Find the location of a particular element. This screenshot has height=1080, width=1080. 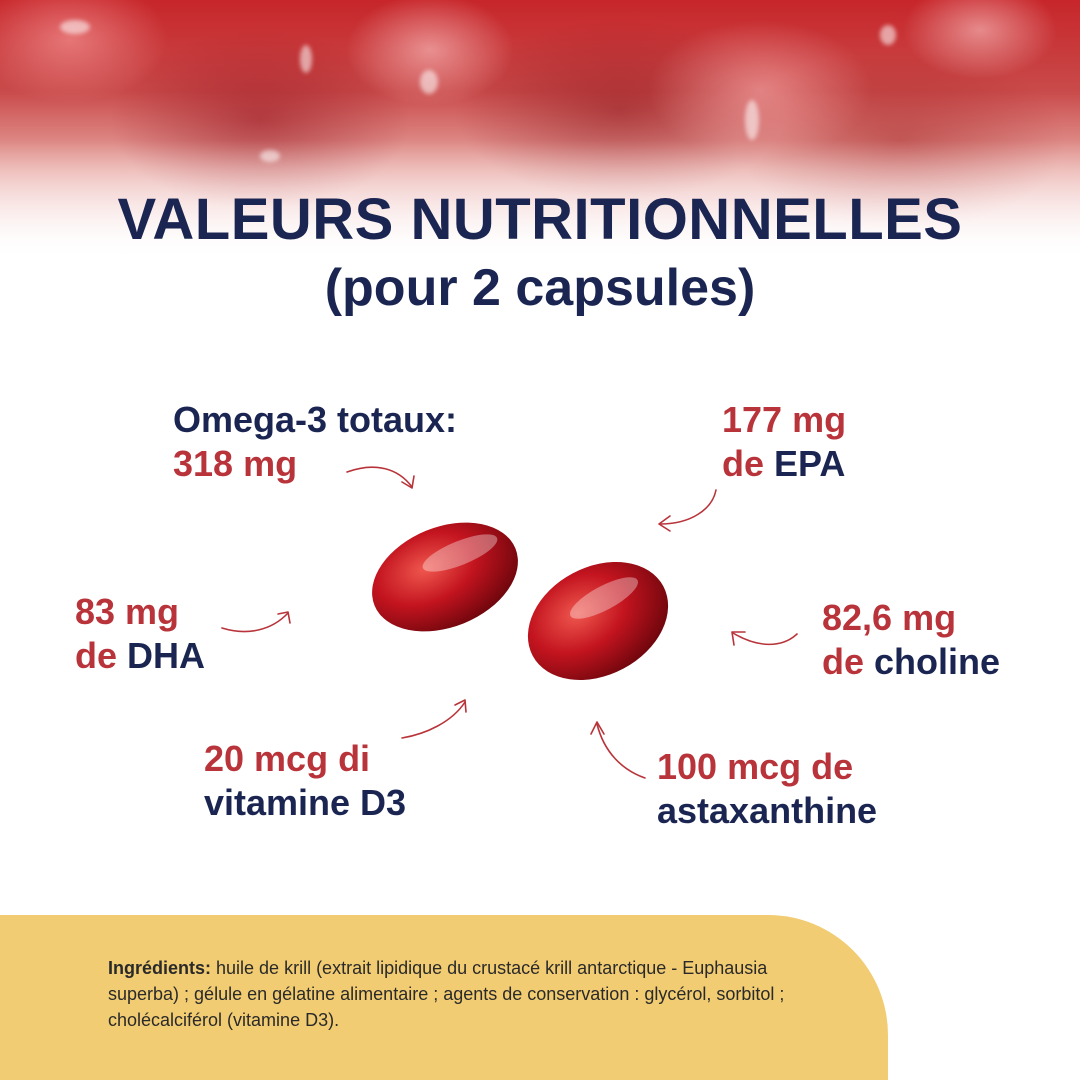

arrow-epa is located at coordinates (687, 510).